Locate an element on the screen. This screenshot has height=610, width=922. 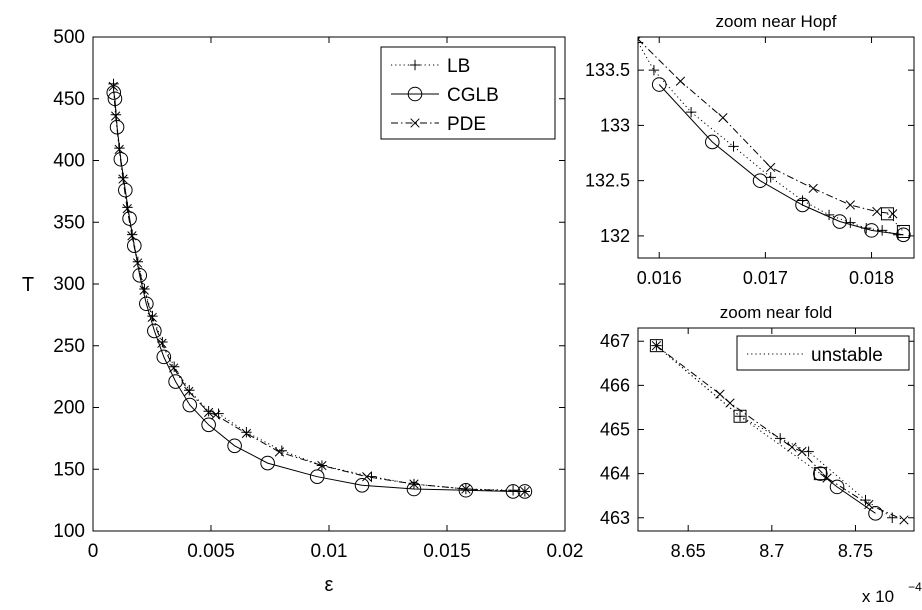
series-line-pde is located at coordinates (765, 126).